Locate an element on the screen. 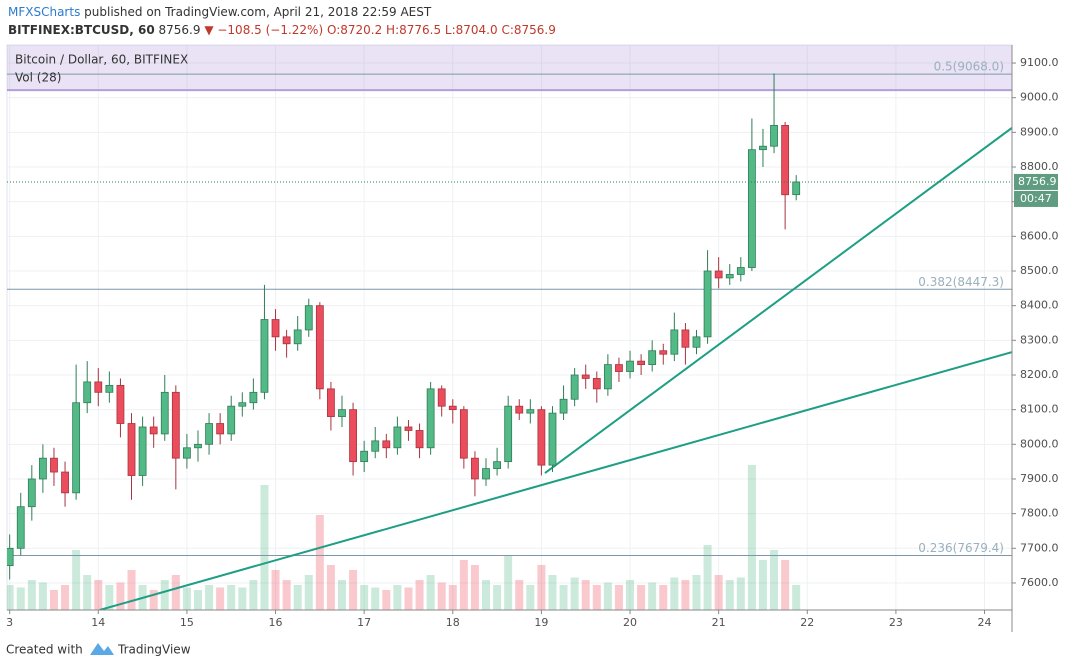 This screenshot has height=668, width=1069. x-tick-label: 18 is located at coordinates (453, 622).